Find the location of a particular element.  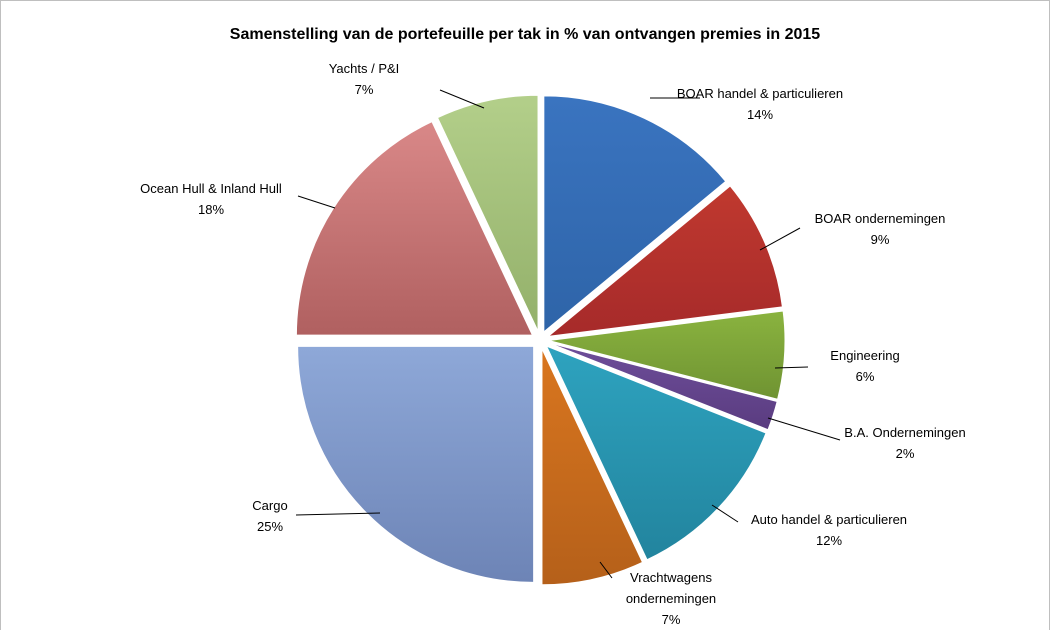

slice-label-4: B.A. Ondernemingen 2% is located at coordinates (904, 443).